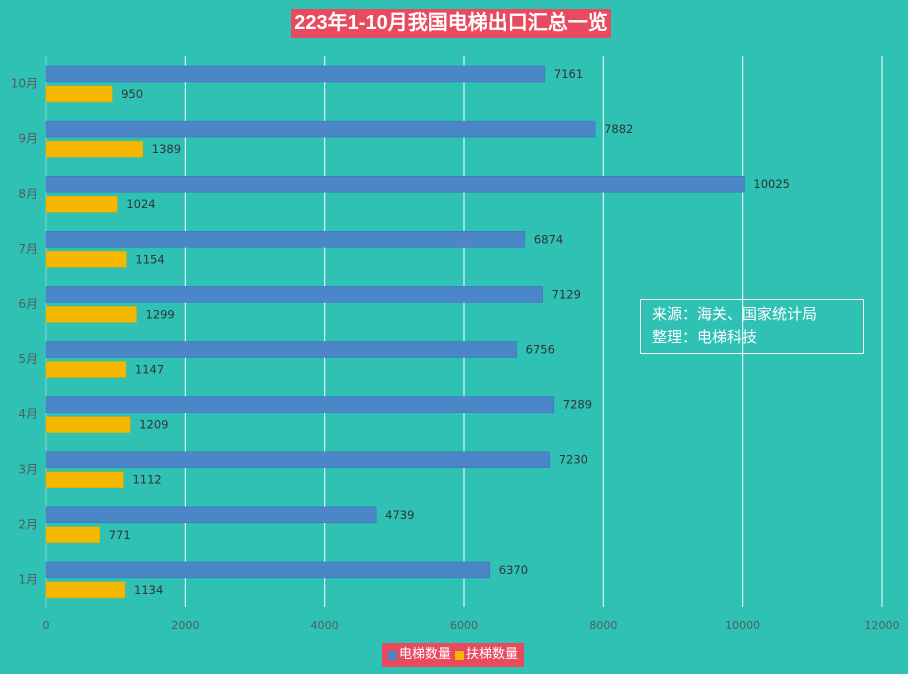  I want to click on category-label: 2月, so click(28, 524).